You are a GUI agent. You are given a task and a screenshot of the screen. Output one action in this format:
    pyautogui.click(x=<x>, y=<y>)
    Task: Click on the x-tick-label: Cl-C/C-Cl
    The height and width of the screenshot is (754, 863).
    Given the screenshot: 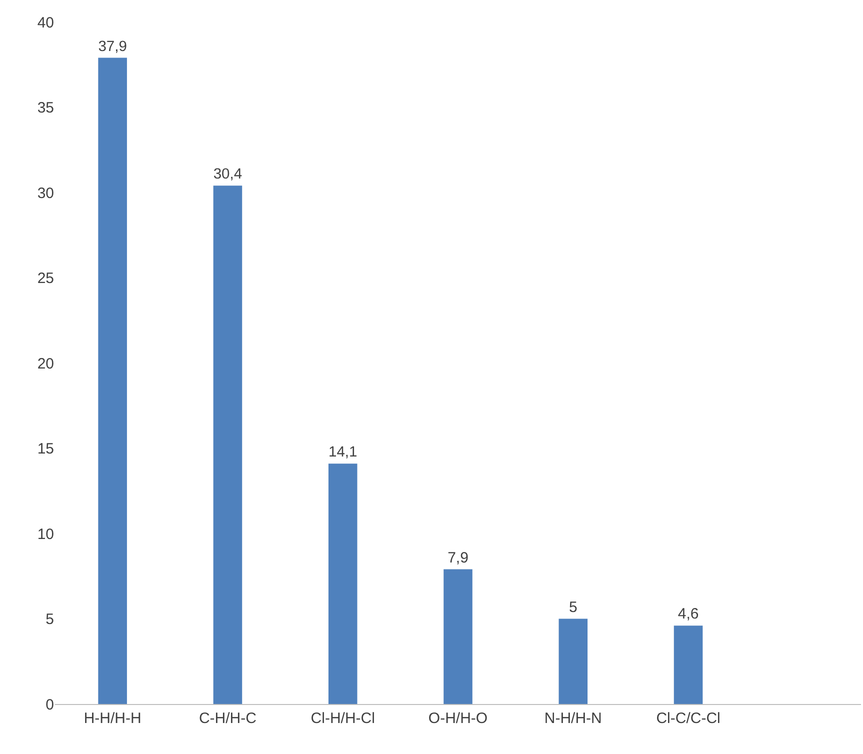 What is the action you would take?
    pyautogui.click(x=688, y=718)
    